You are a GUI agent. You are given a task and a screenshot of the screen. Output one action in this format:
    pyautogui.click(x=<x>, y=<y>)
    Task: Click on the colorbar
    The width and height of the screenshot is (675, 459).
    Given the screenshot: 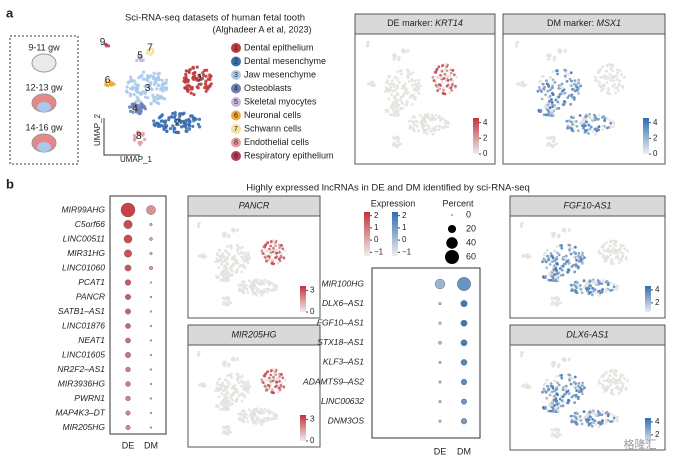 What is the action you would take?
    pyautogui.click(x=648, y=299)
    